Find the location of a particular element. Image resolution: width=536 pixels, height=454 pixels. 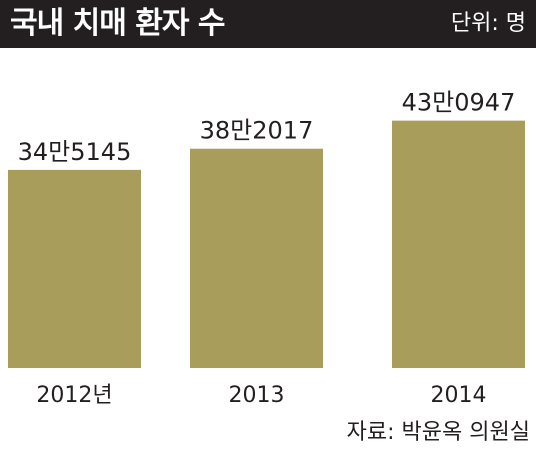

unit-label: 단위: 명 is located at coordinates (488, 23).